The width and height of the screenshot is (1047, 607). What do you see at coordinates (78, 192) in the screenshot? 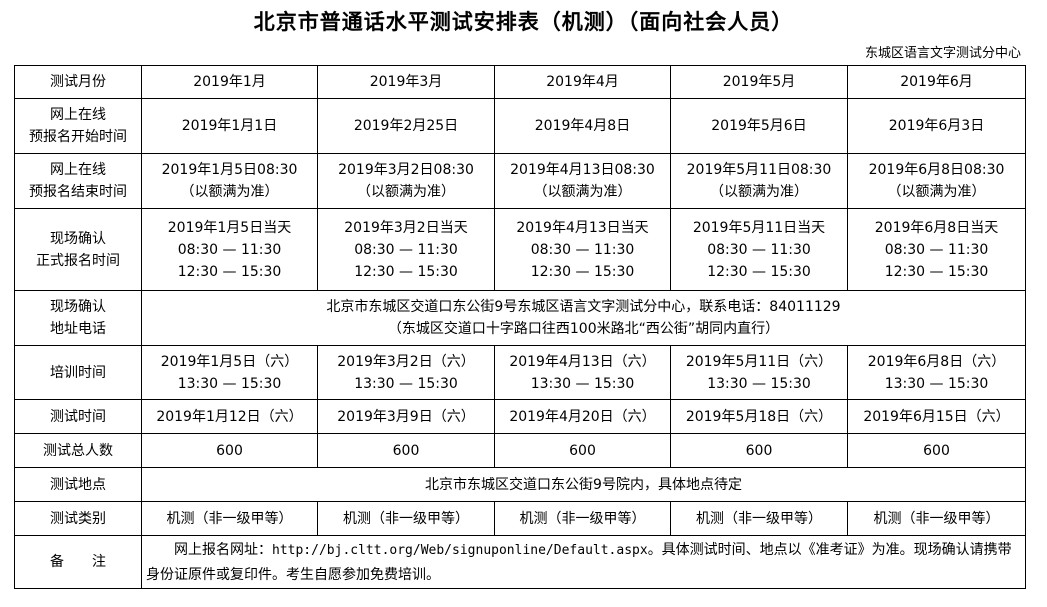
I see `row-label: 预报名结束时间` at bounding box center [78, 192].